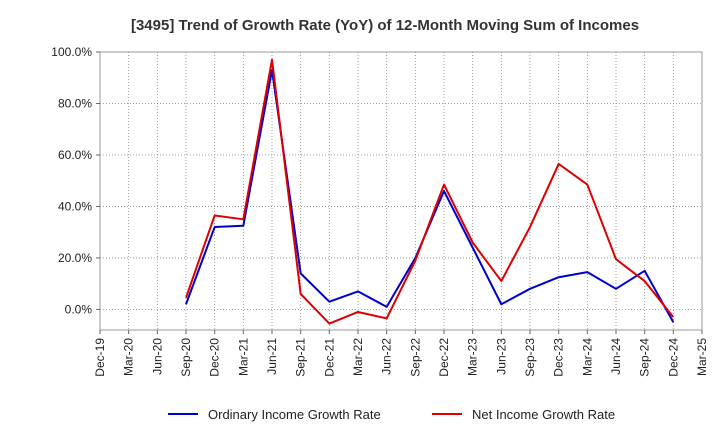 This screenshot has width=720, height=440. What do you see at coordinates (129, 357) in the screenshot?
I see `x-tick-label: Mar-20` at bounding box center [129, 357].